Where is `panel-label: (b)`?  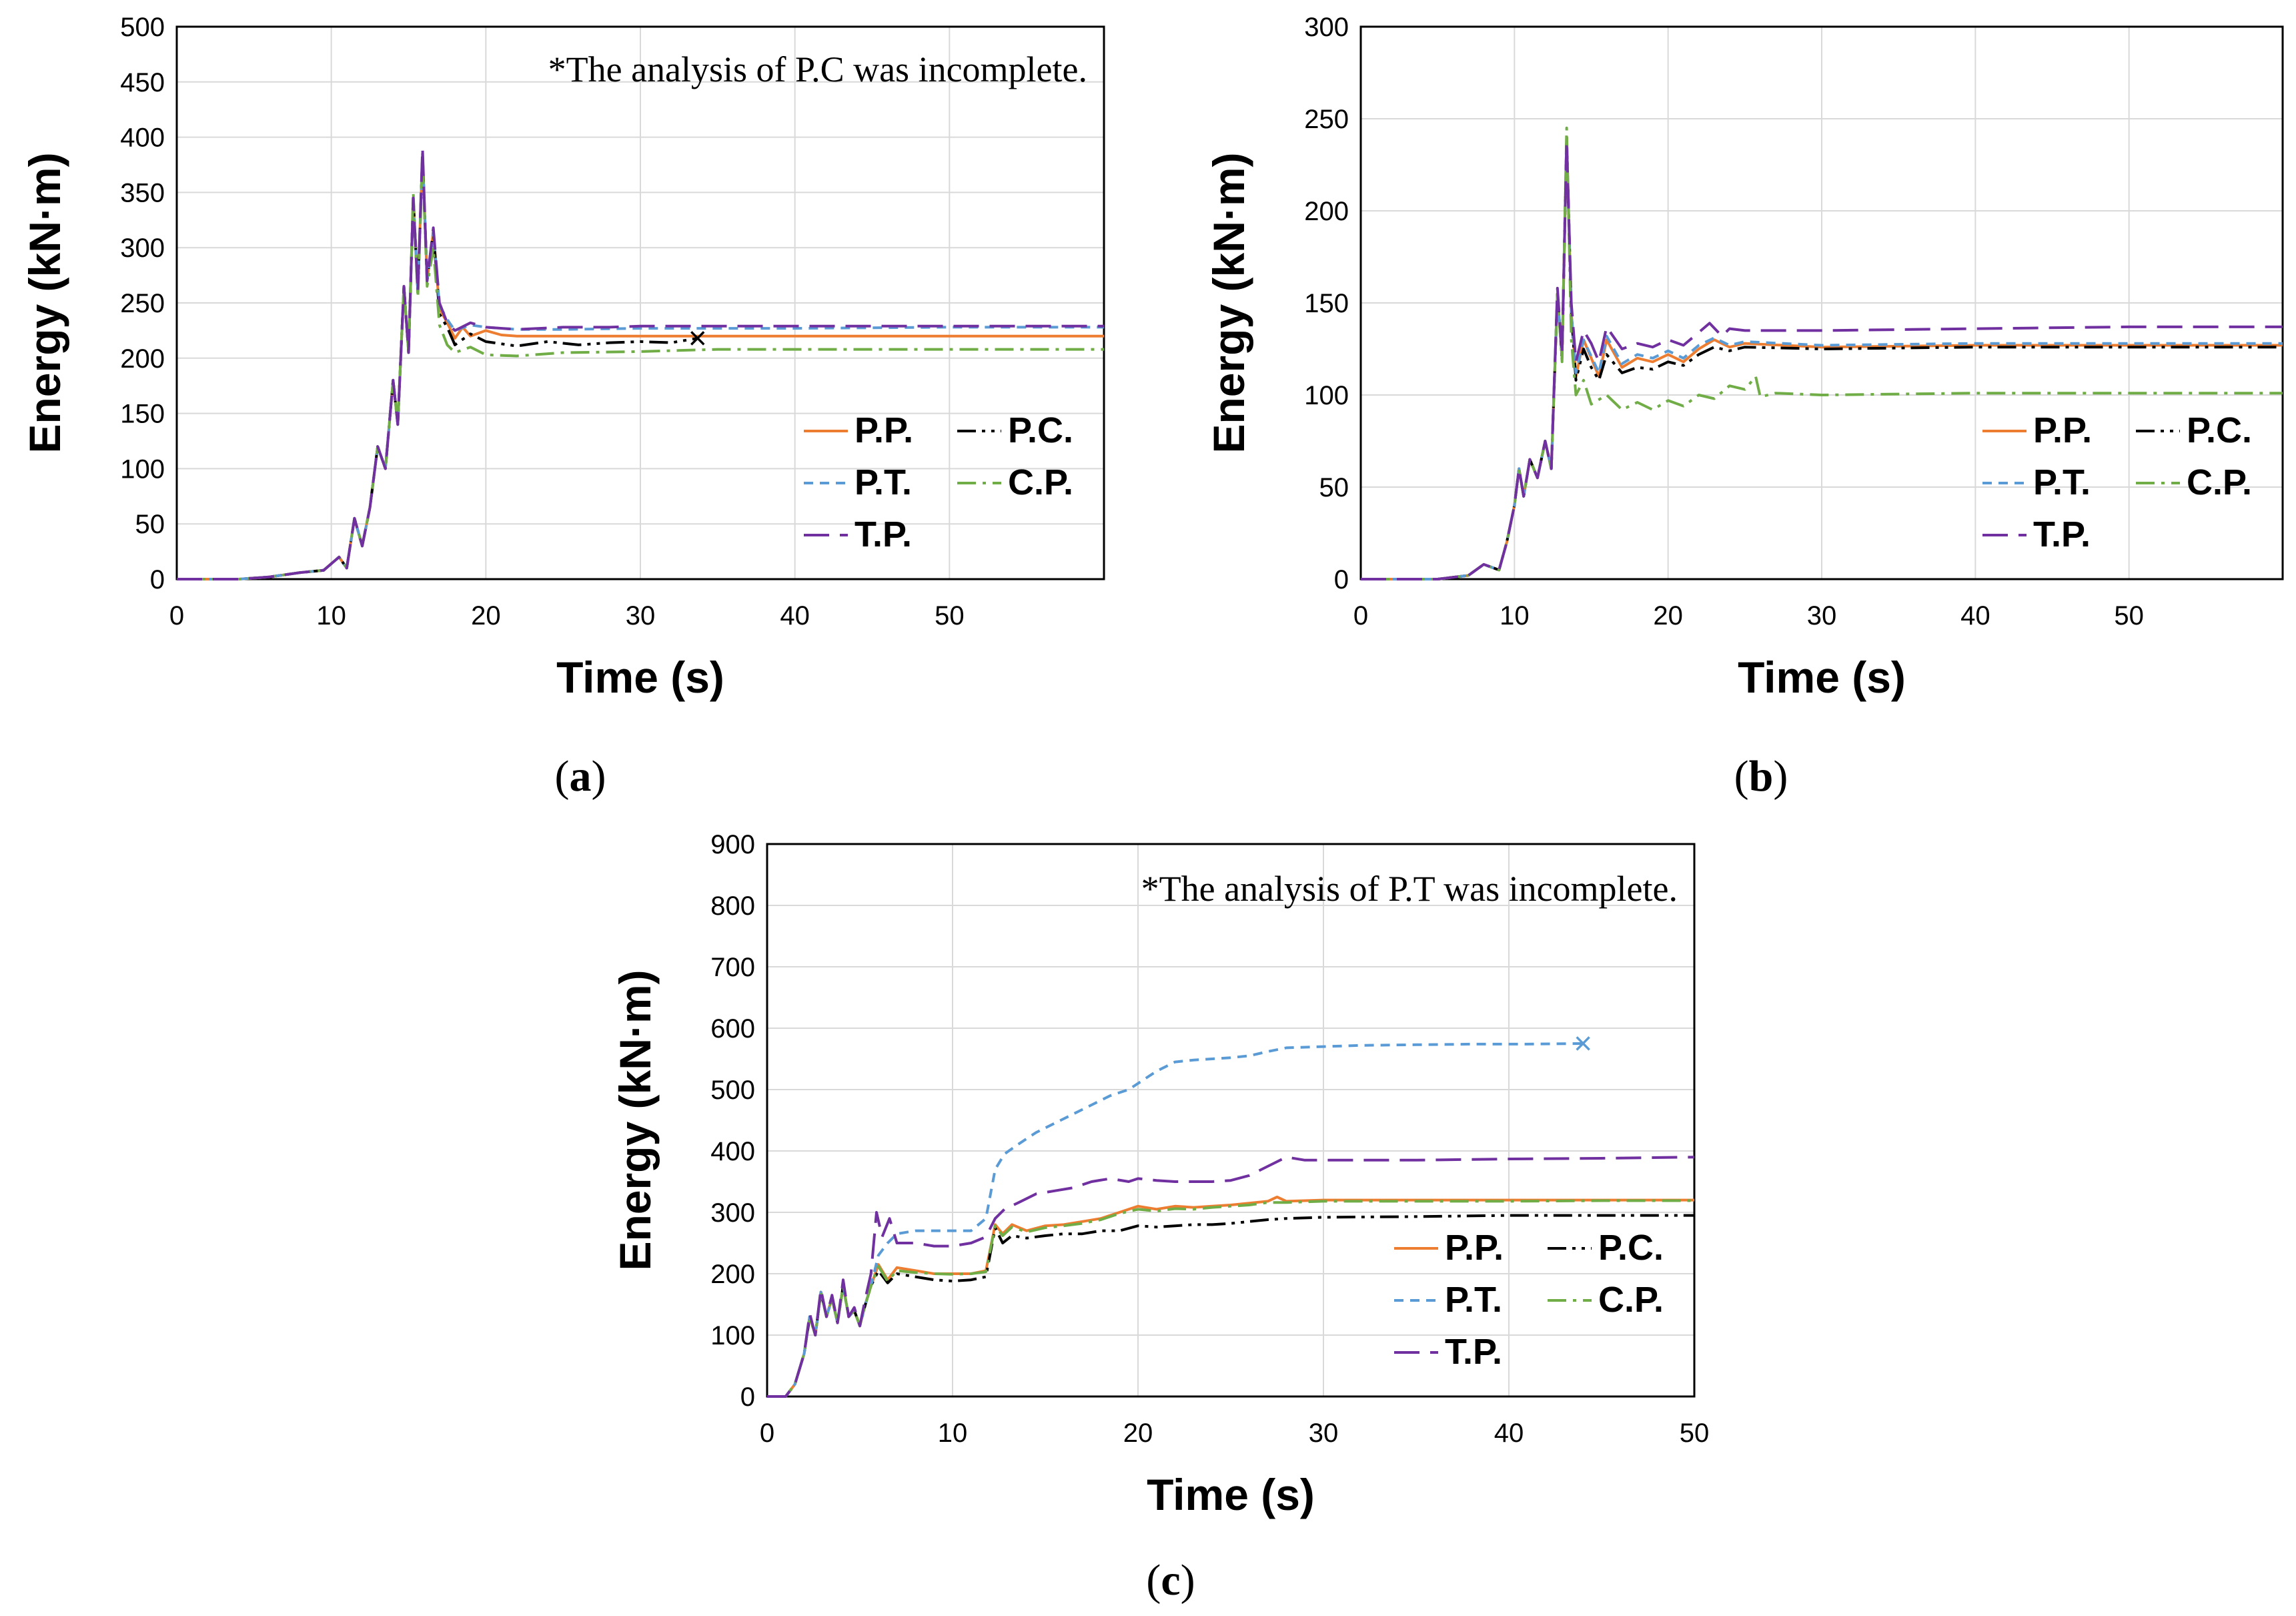 panel-label: (b) is located at coordinates (1761, 777).